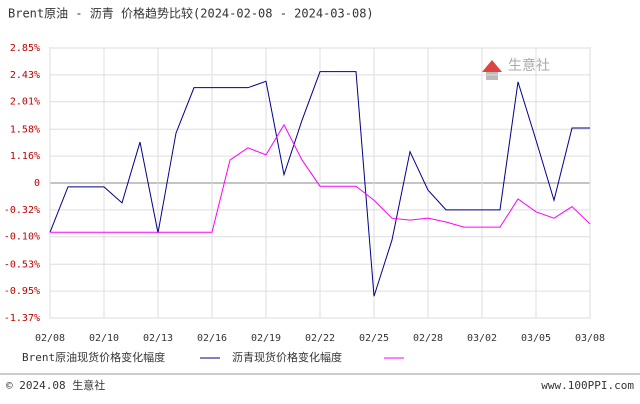 The height and width of the screenshot is (404, 640). I want to click on y-tick-label: 1.16%, so click(25, 156).